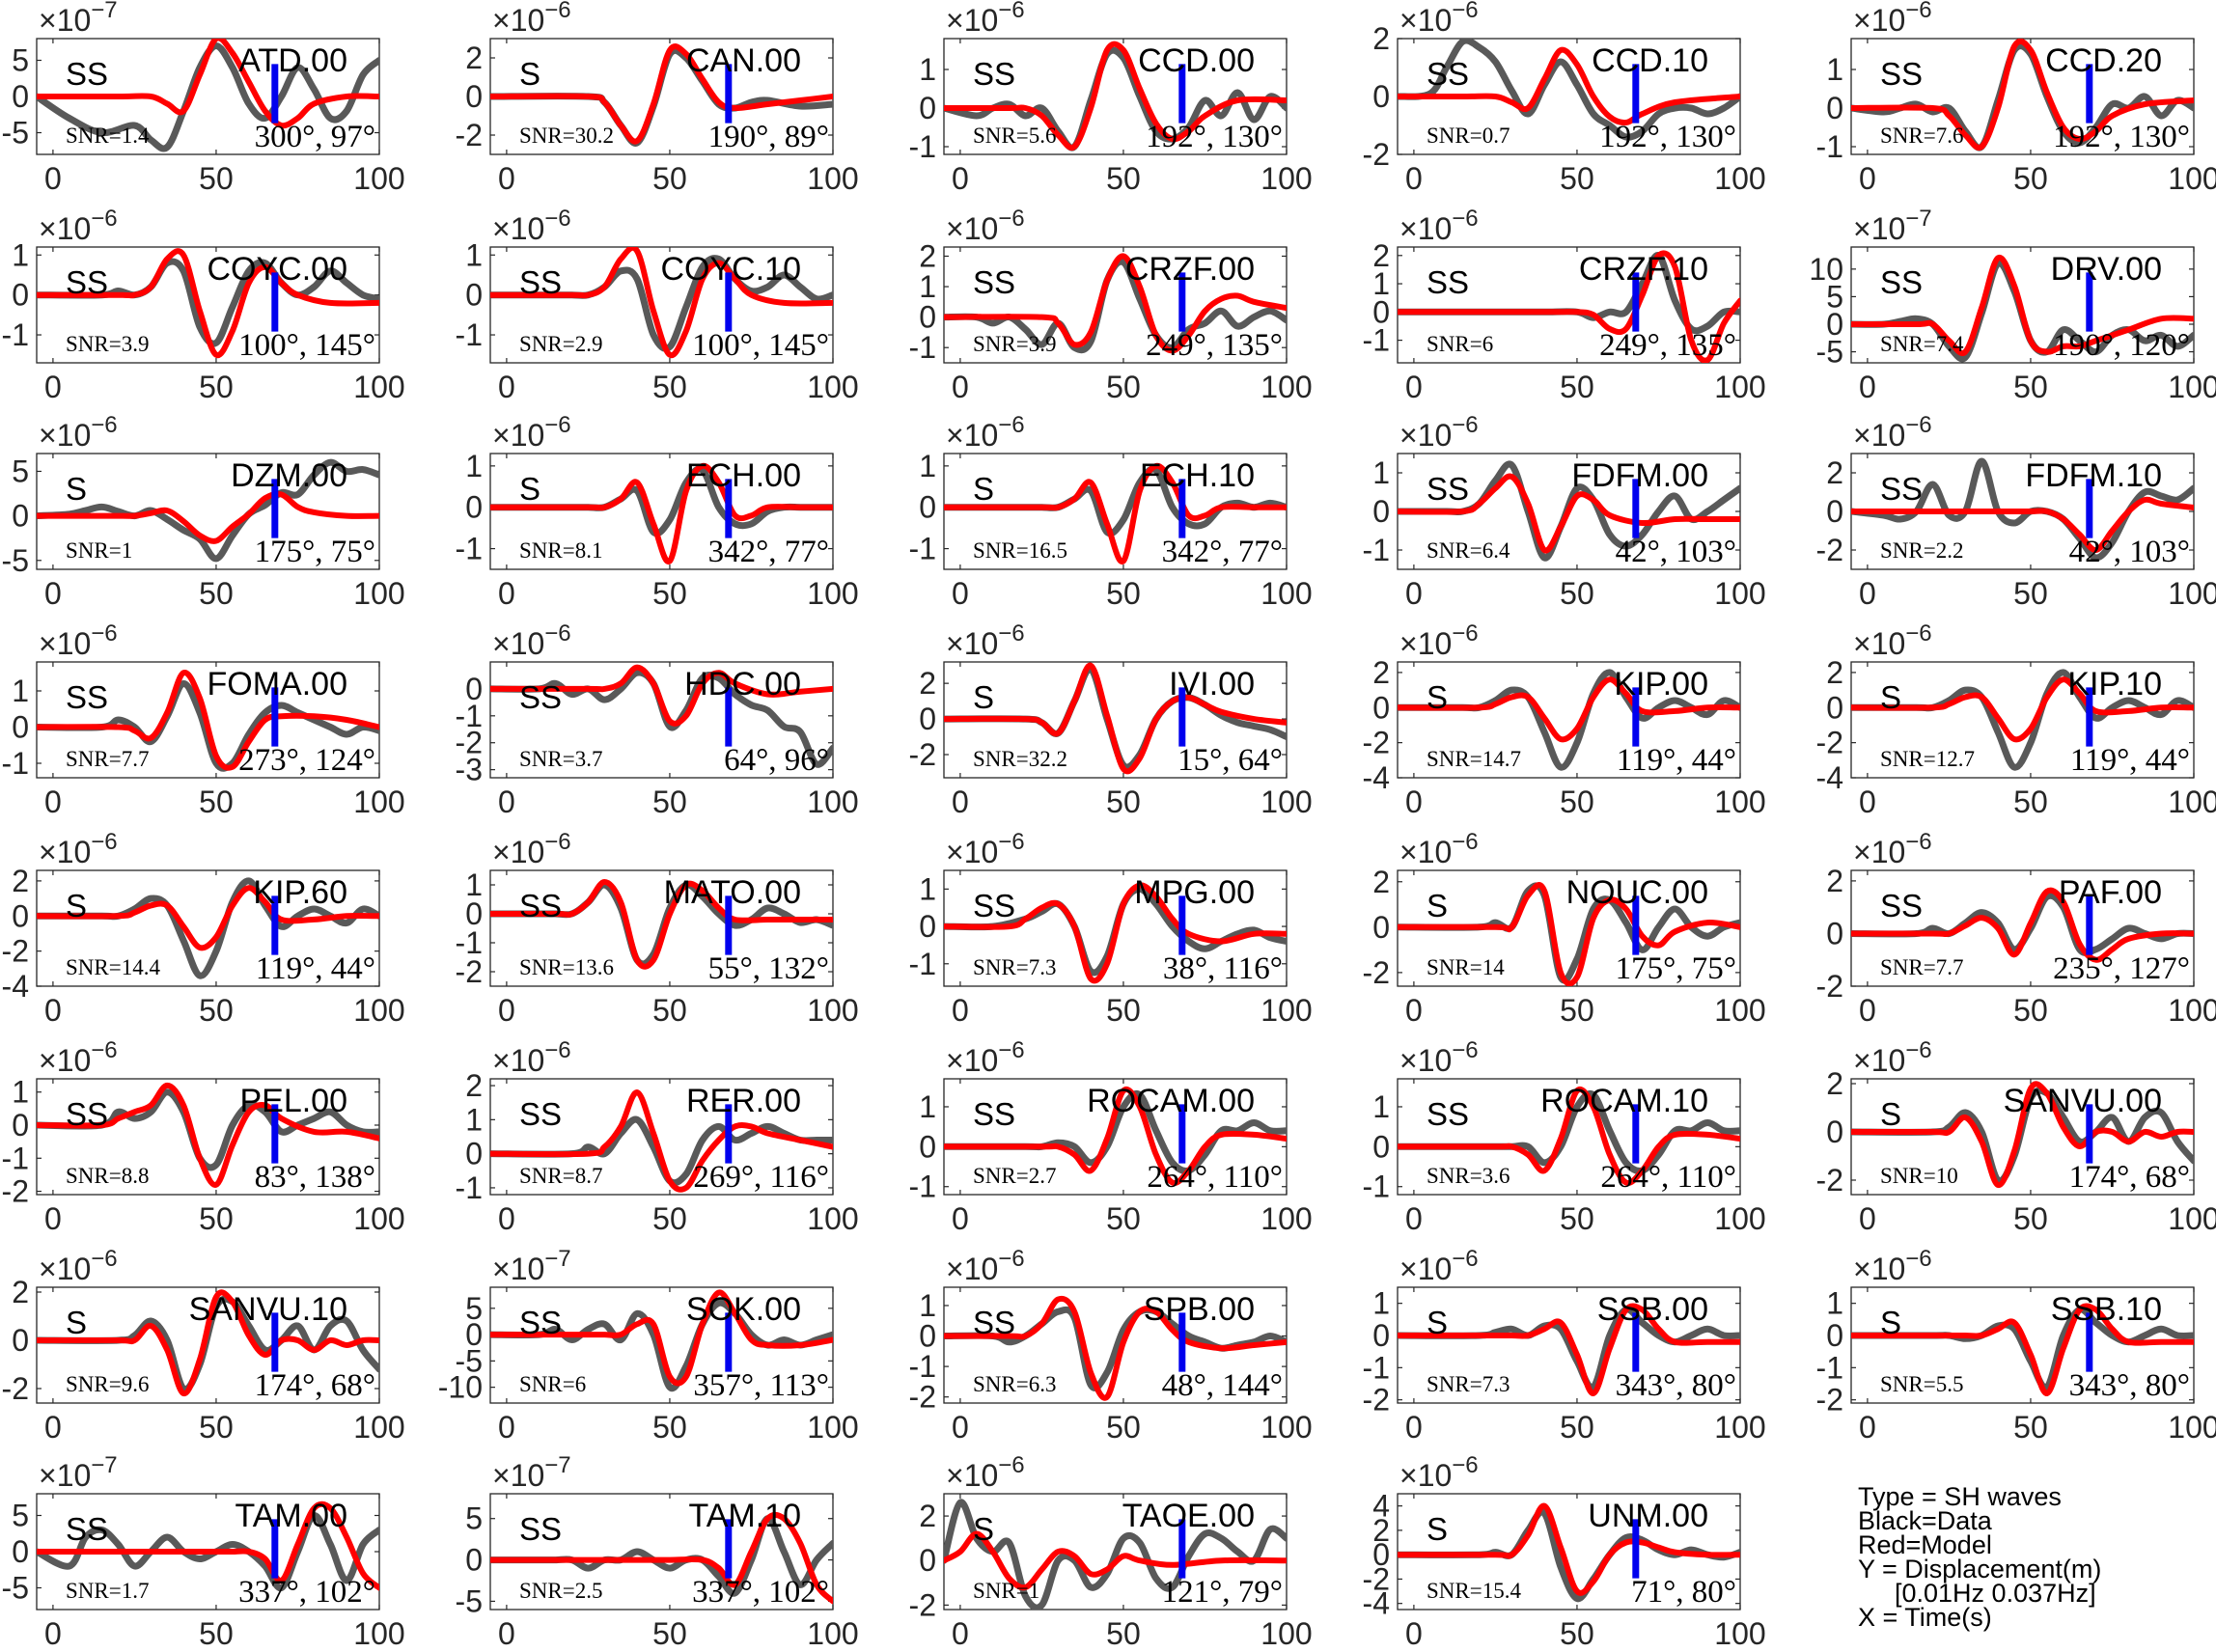  What do you see at coordinates (1676, 760) in the screenshot?
I see `azimuth-takeoff-label: 119°, 44°` at bounding box center [1676, 760].